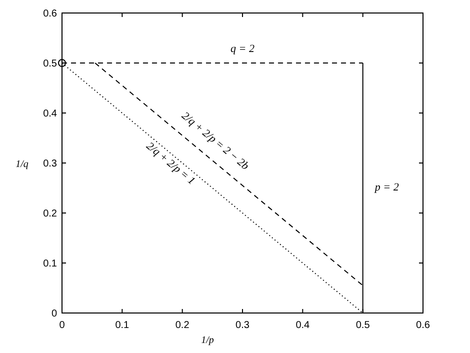  Describe the element at coordinates (50, 264) in the screenshot. I see `y-tick-label: 0.1` at that location.